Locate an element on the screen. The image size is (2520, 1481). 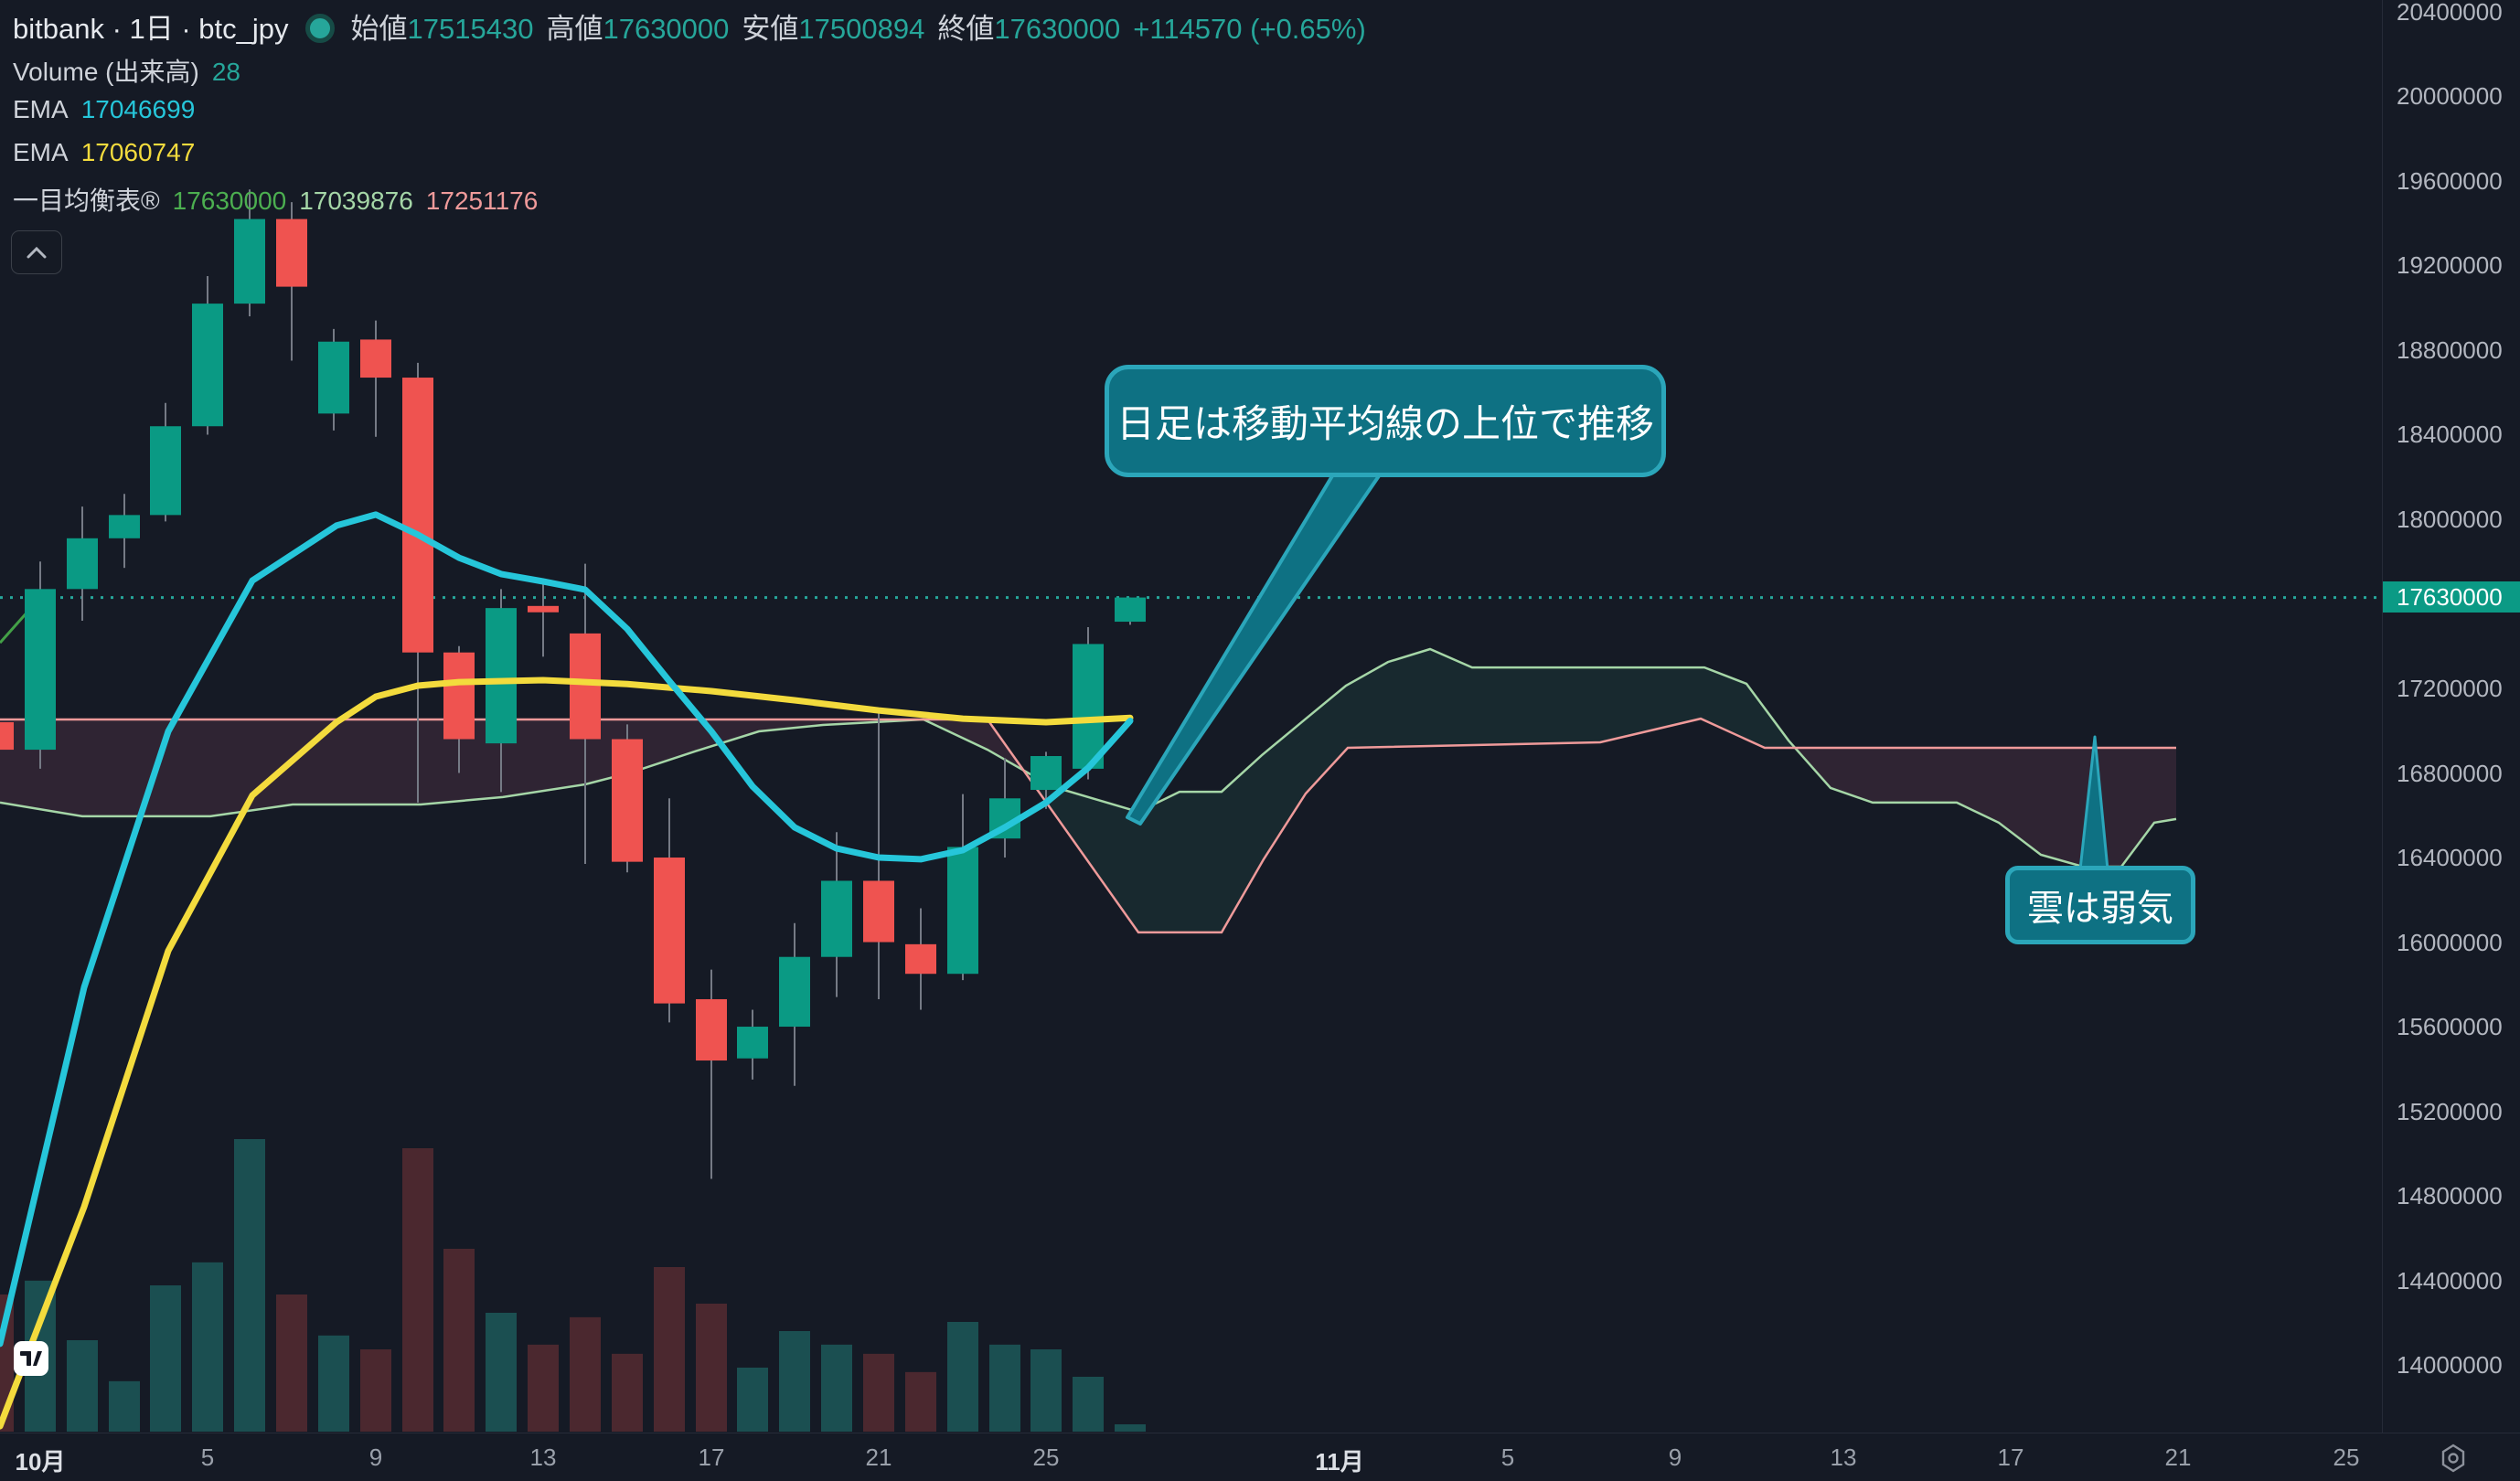
volume-bar-10/20 is located at coordinates (836, 1388).